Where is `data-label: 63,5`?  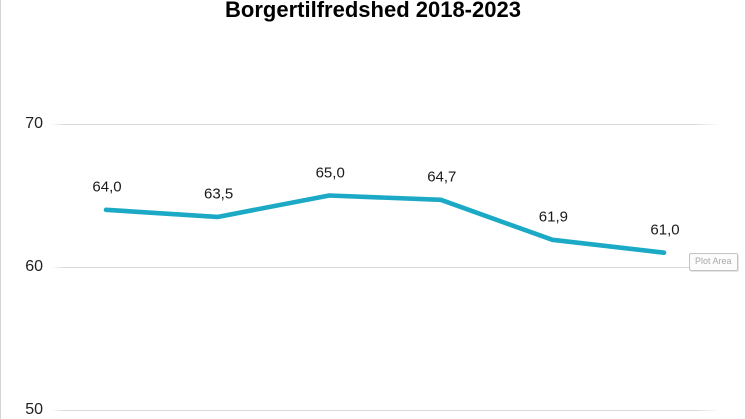 data-label: 63,5 is located at coordinates (218, 194).